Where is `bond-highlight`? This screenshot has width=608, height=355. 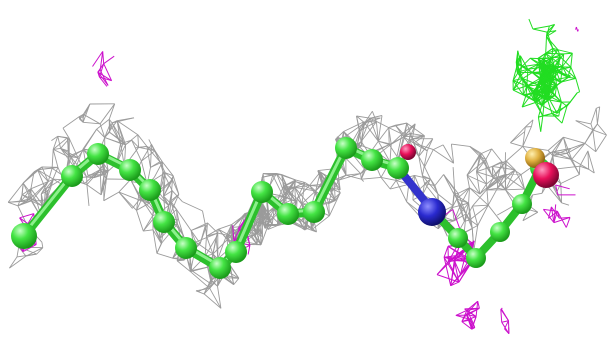
bond-highlight is located at coordinates (48, 204).